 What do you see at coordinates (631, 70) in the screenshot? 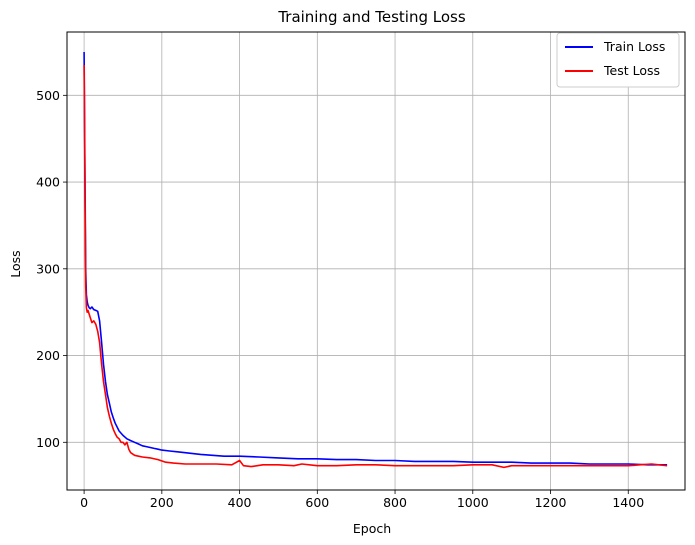
I see `legend-label-test-loss: Test Loss` at bounding box center [631, 70].